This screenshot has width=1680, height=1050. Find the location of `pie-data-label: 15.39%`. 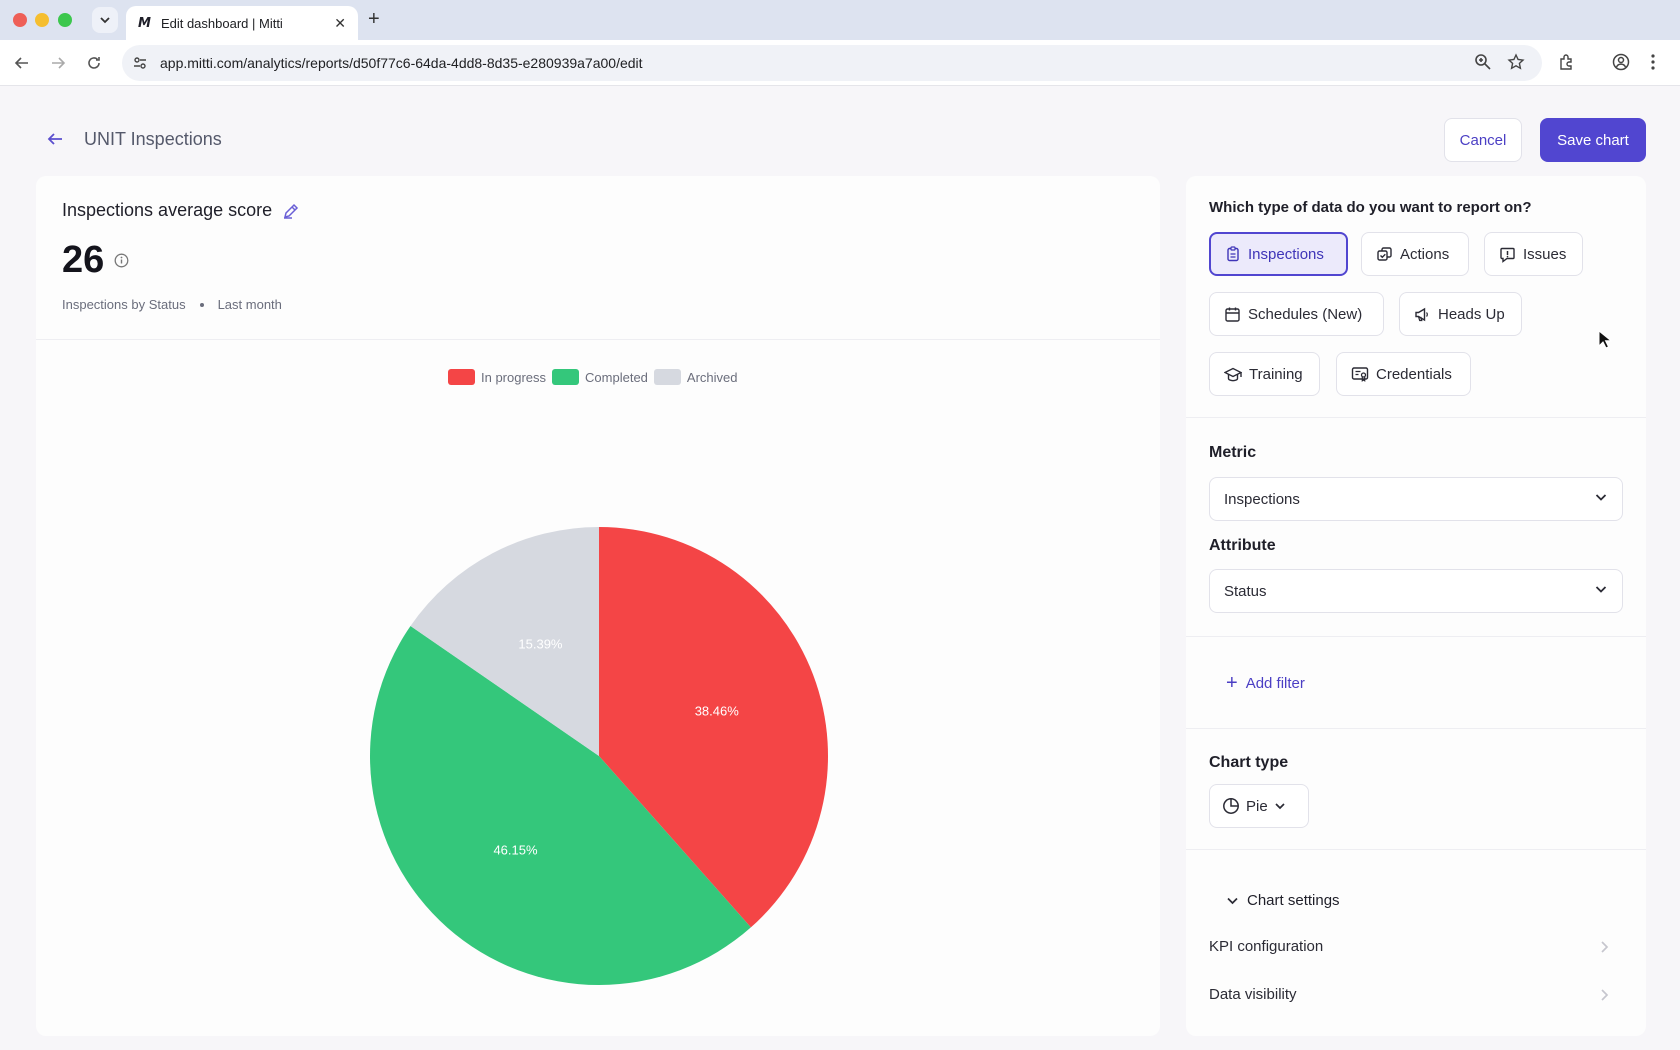

pie-data-label: 15.39% is located at coordinates (540, 643).